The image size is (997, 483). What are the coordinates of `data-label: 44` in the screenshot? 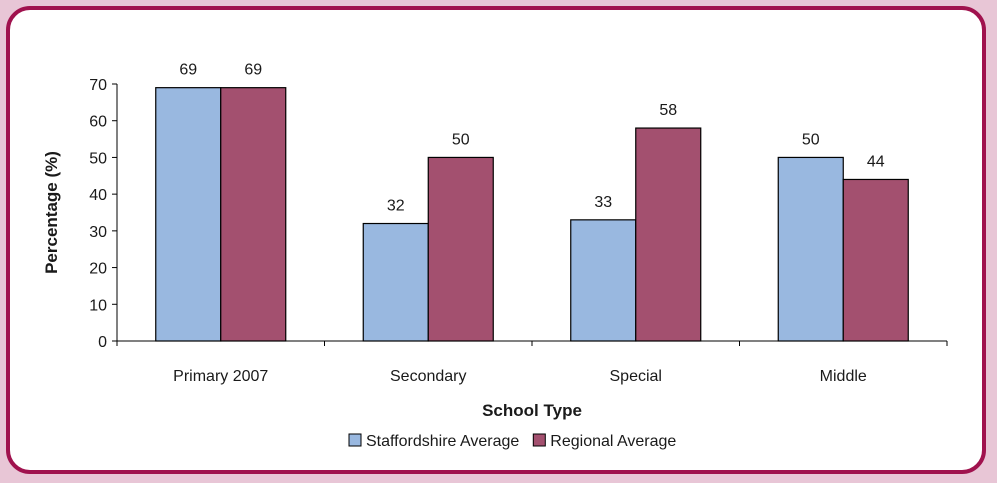 It's located at (876, 161).